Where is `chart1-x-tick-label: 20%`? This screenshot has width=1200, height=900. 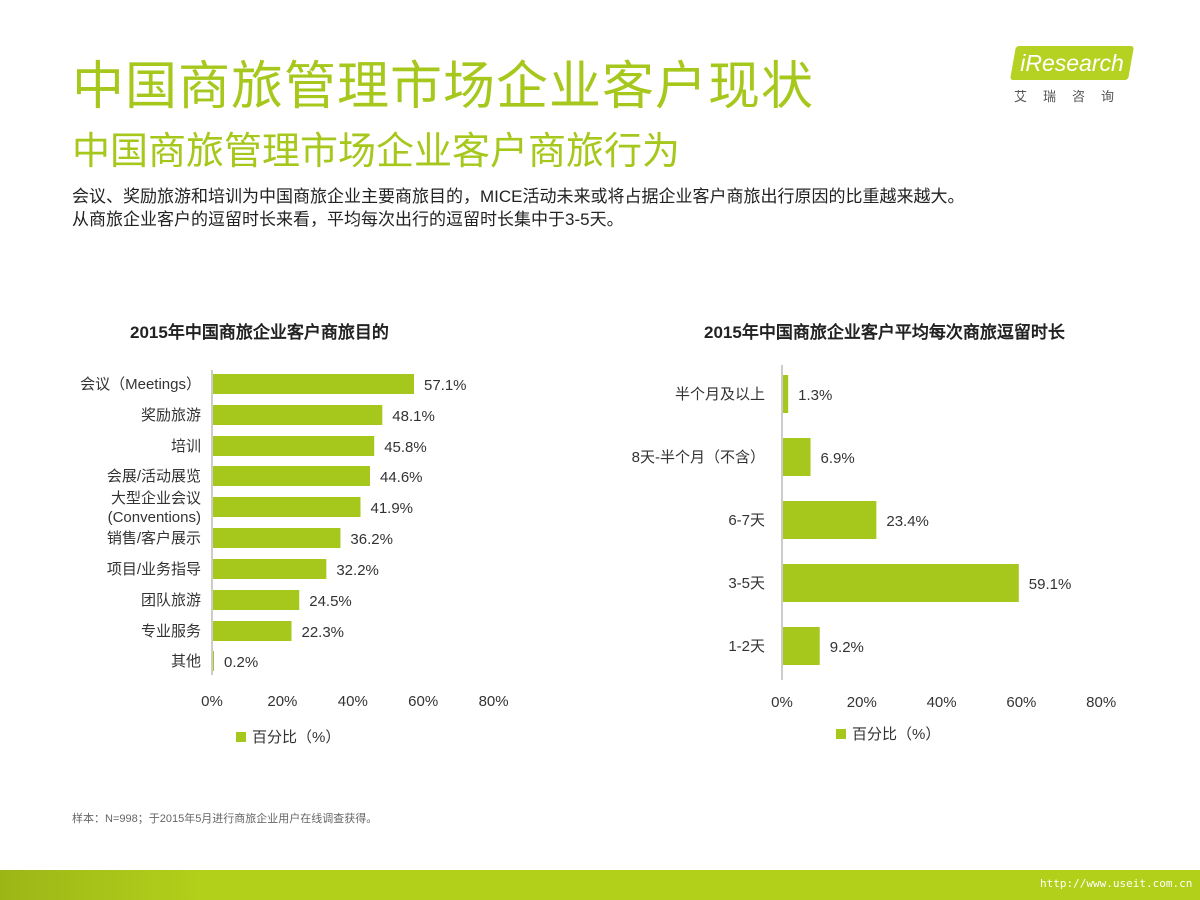
chart1-x-tick-label: 20% is located at coordinates (282, 701).